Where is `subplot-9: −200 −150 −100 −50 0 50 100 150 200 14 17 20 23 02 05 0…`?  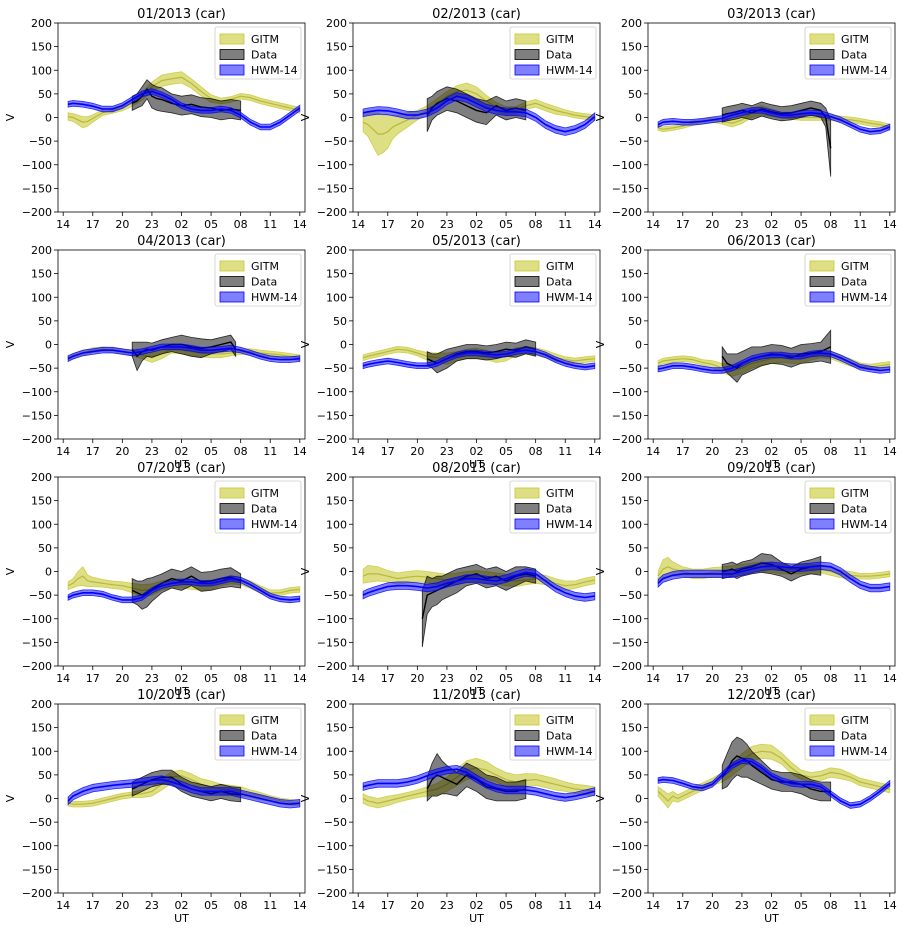 subplot-9: −200 −150 −100 −50 0 50 100 150 200 14 17 20 23 02 05 0… is located at coordinates (745, 579).